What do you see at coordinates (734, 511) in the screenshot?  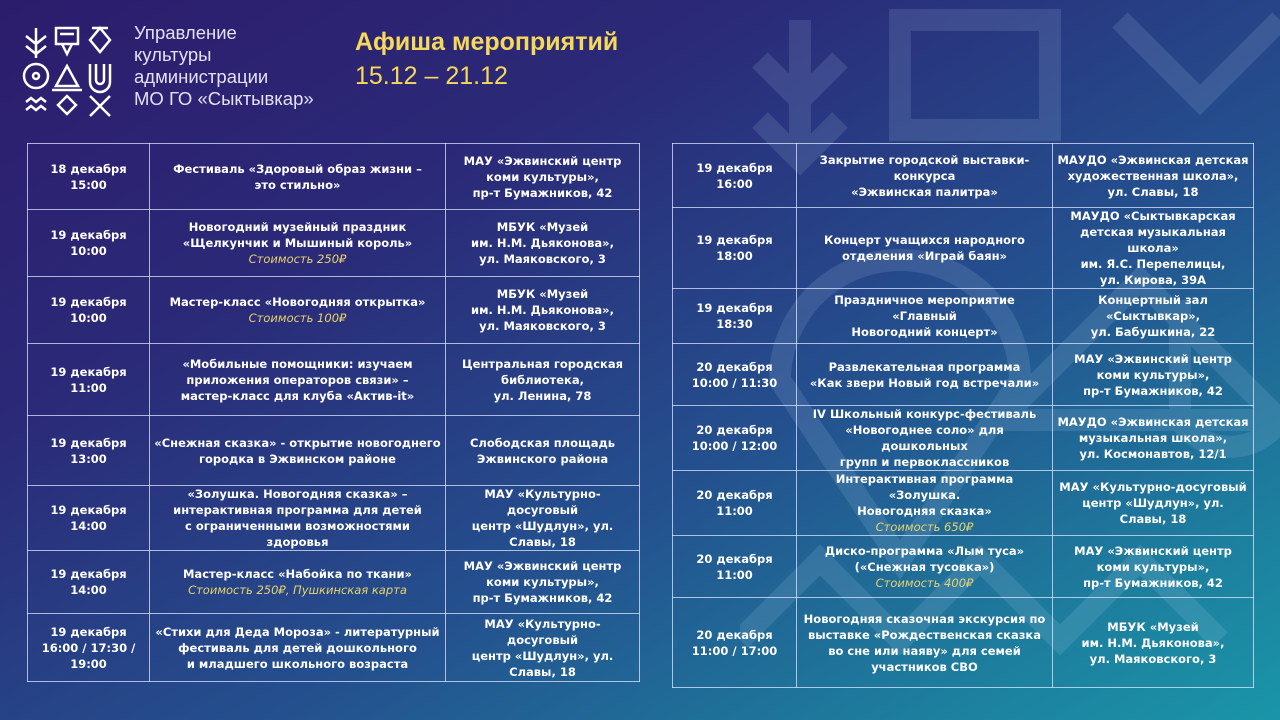 I see `event-time: 11:00` at bounding box center [734, 511].